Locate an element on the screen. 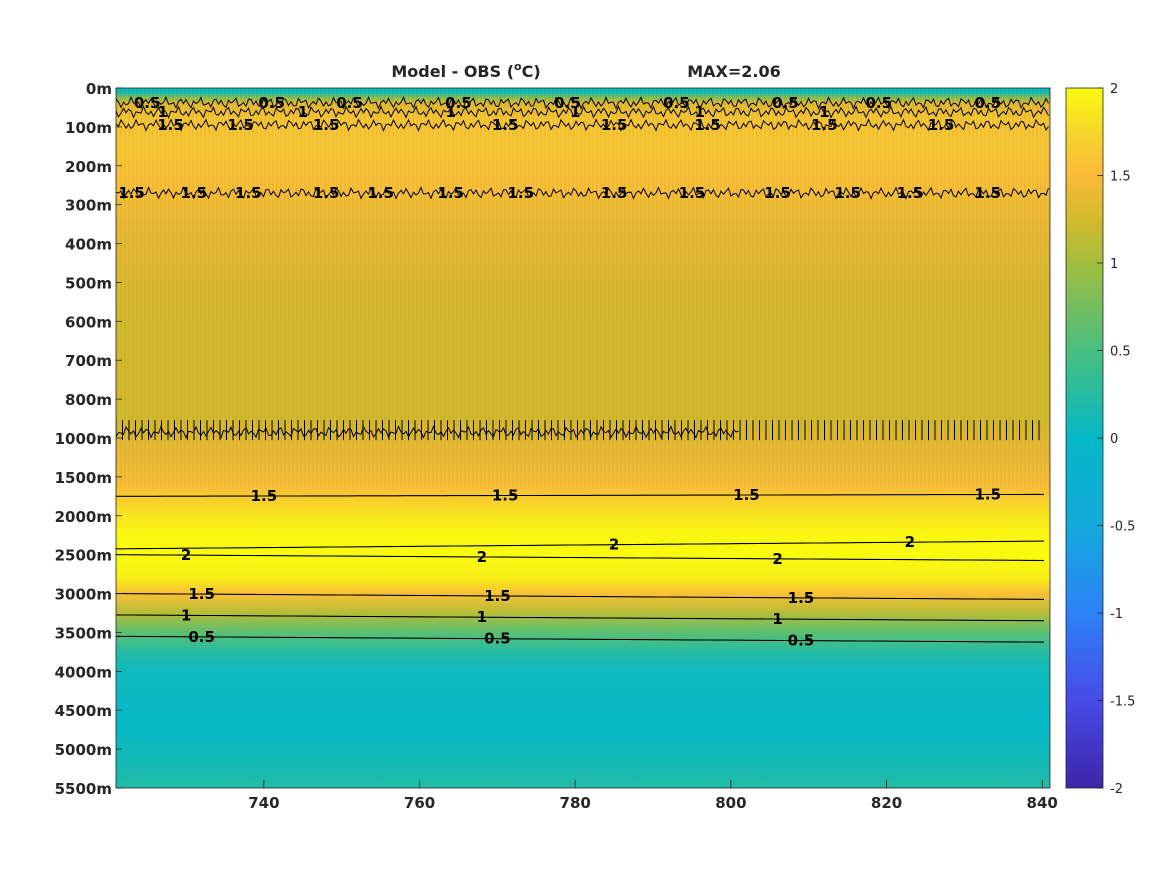 The height and width of the screenshot is (875, 1167). max-label: MAX=2.06 is located at coordinates (734, 71).